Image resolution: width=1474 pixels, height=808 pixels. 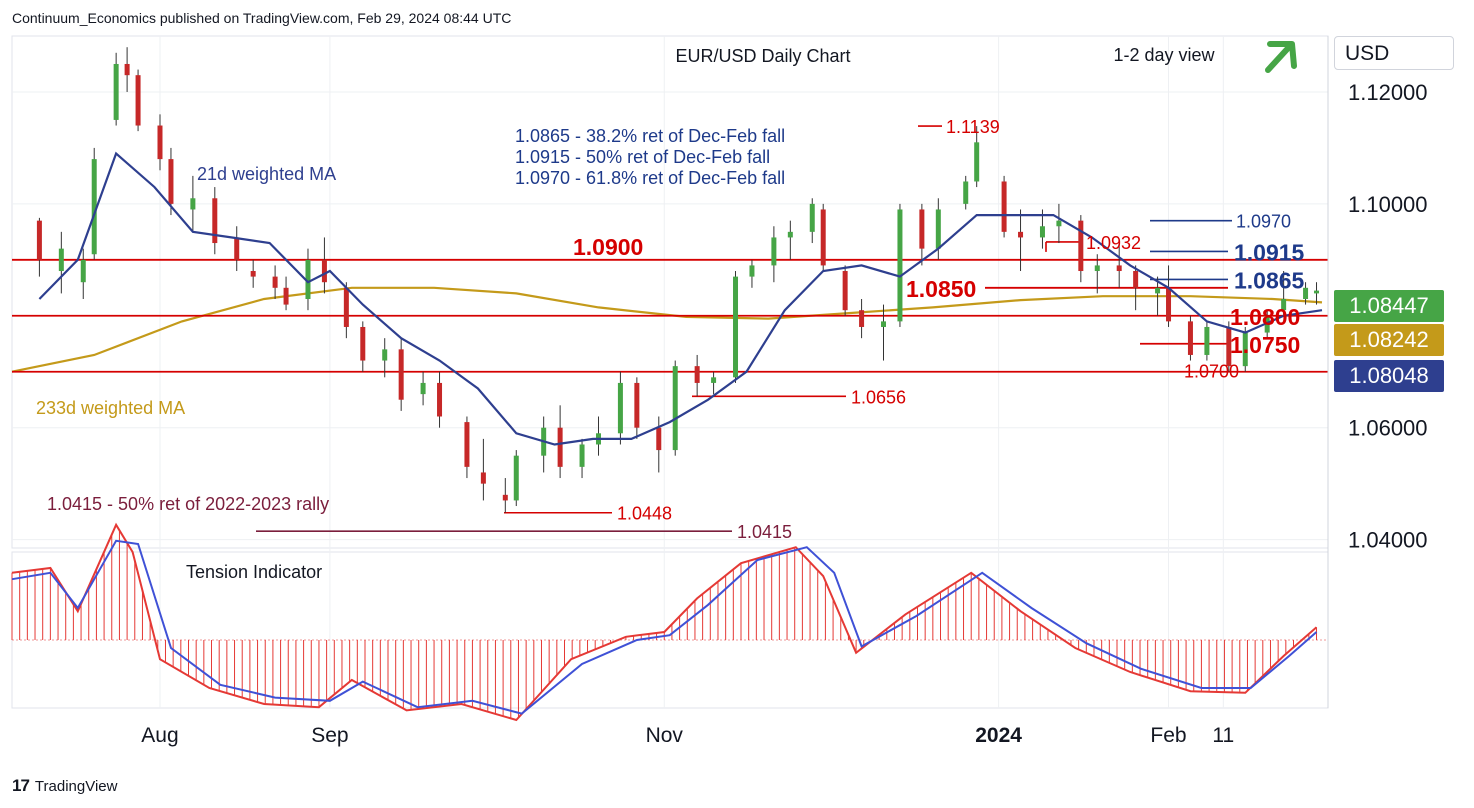 What do you see at coordinates (644, 514) in the screenshot?
I see `low-marker-label-1-0448: 1.0448` at bounding box center [644, 514].